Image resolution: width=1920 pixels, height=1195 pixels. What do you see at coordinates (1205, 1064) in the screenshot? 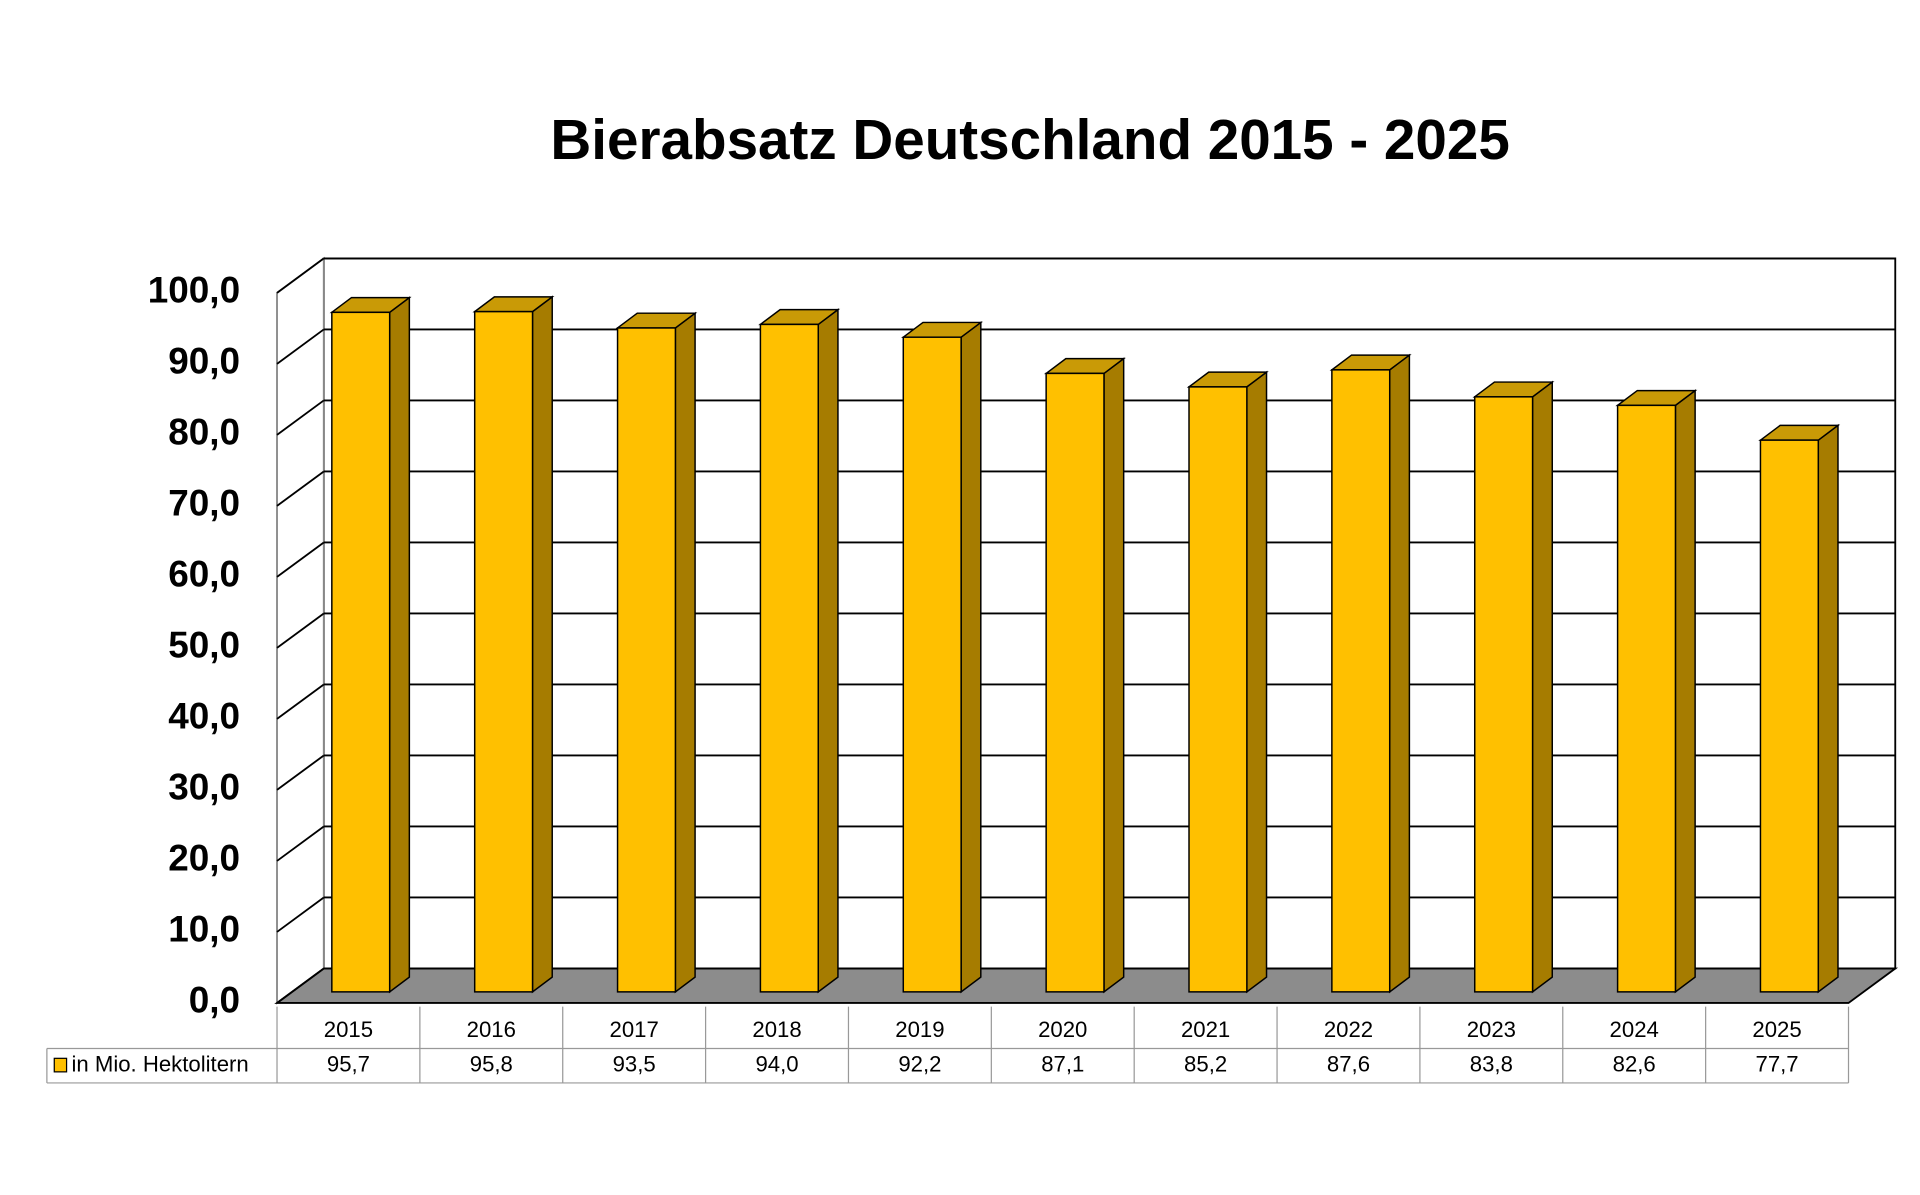
I see `table-value: 85,2` at bounding box center [1205, 1064].